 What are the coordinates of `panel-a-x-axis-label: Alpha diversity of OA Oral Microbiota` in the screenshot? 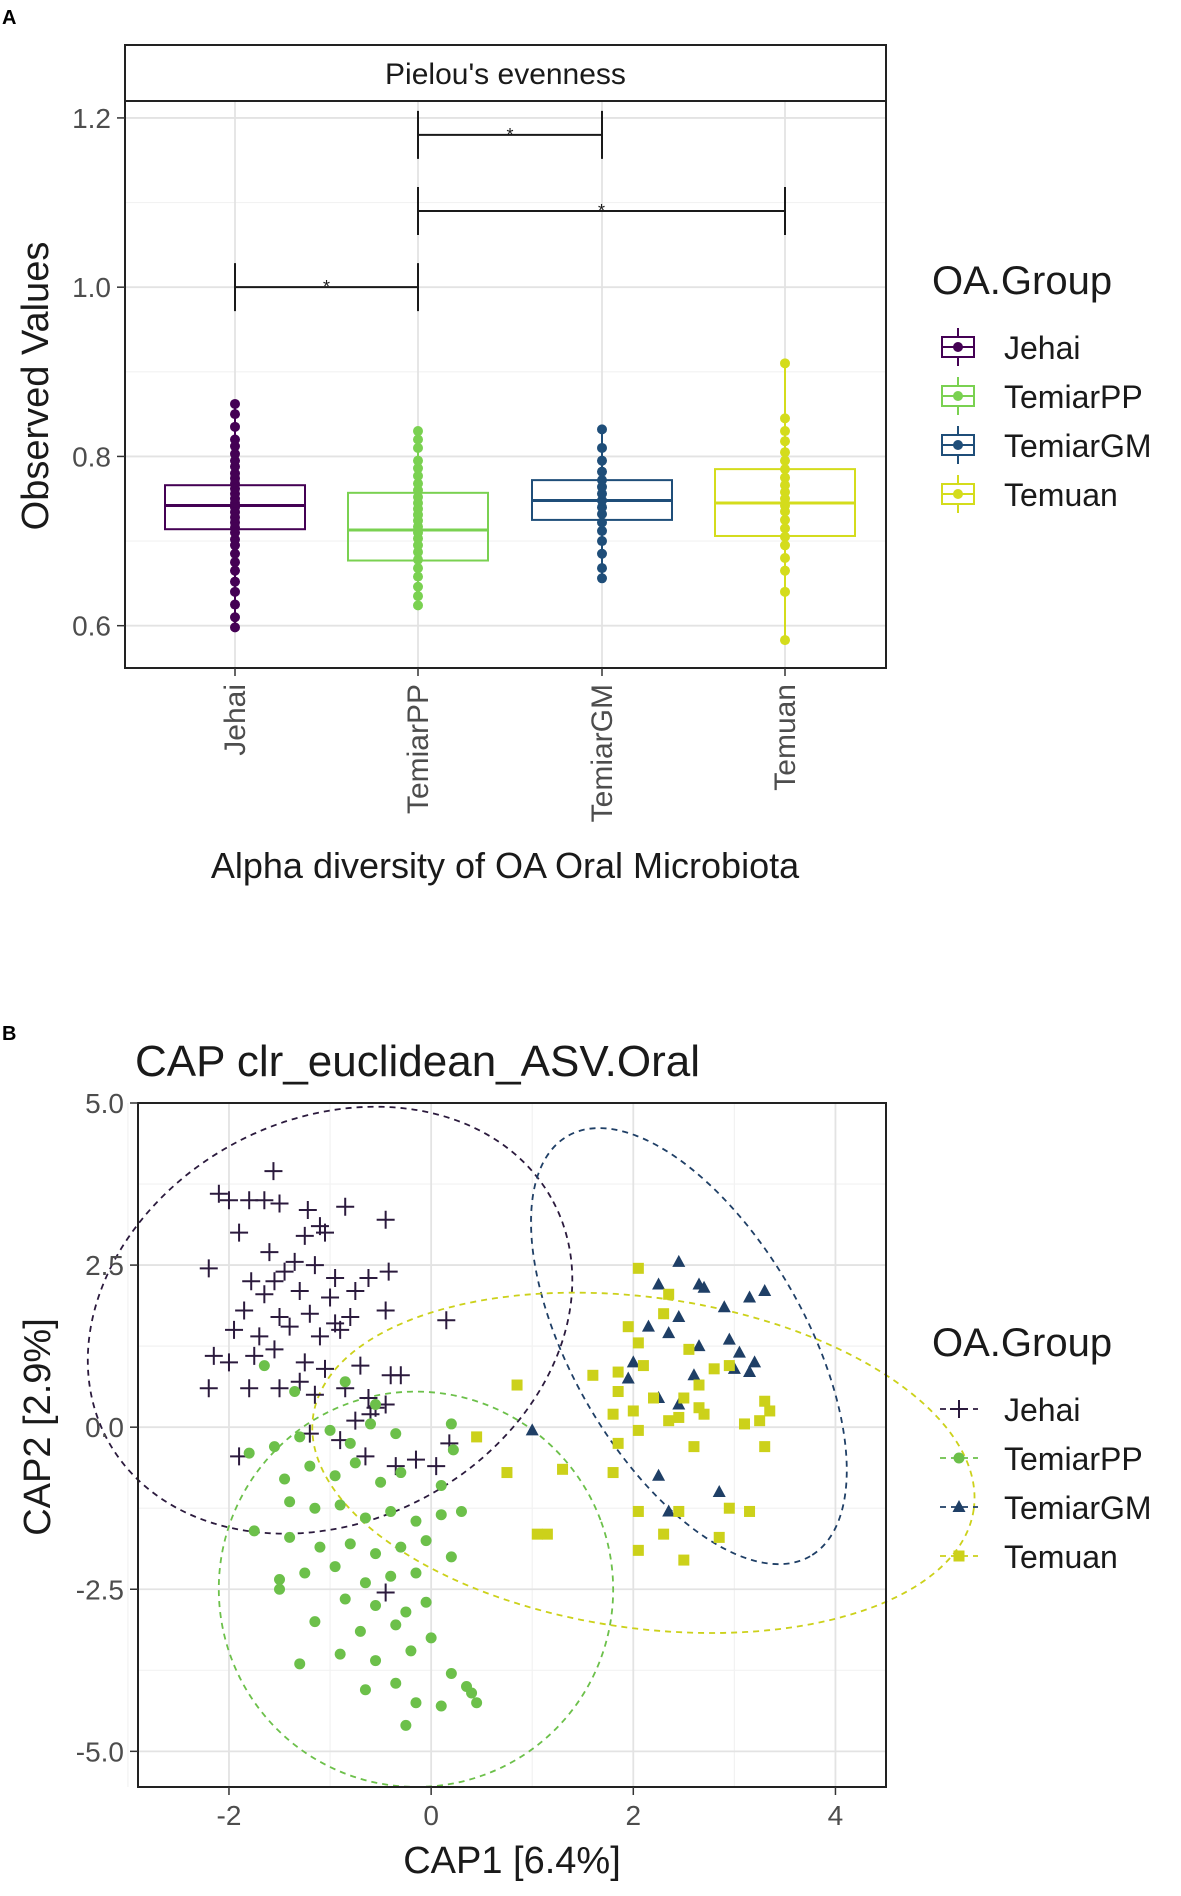 It's located at (505, 865).